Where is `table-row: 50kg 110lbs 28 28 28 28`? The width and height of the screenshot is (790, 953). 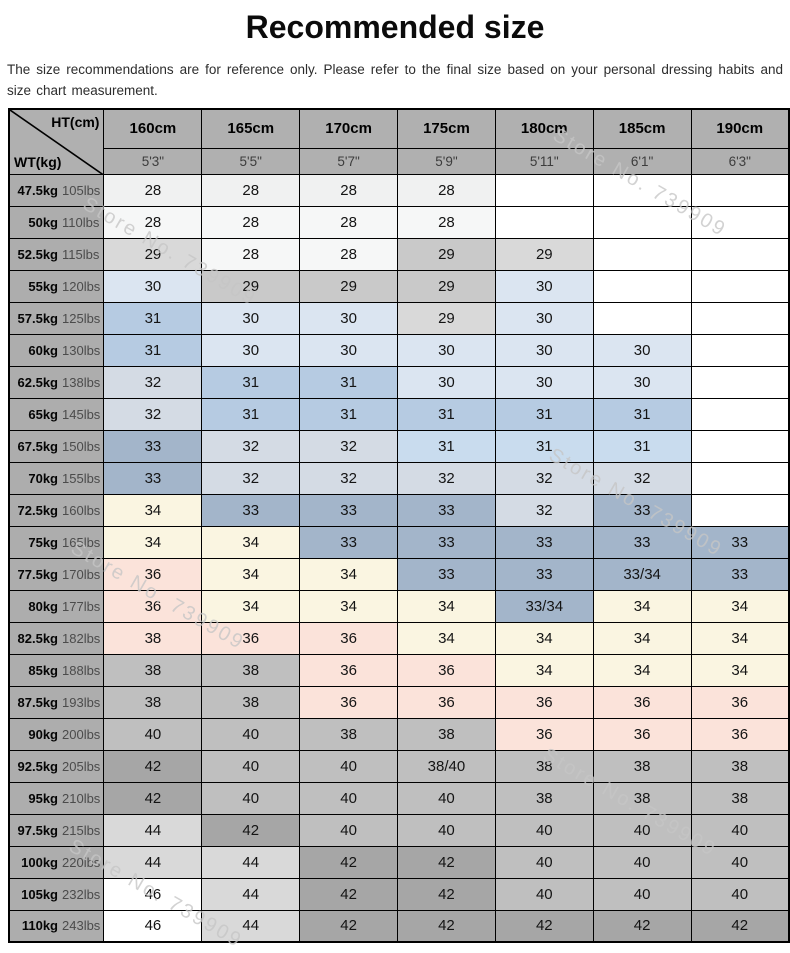 table-row: 50kg 110lbs 28 28 28 28 is located at coordinates (399, 222).